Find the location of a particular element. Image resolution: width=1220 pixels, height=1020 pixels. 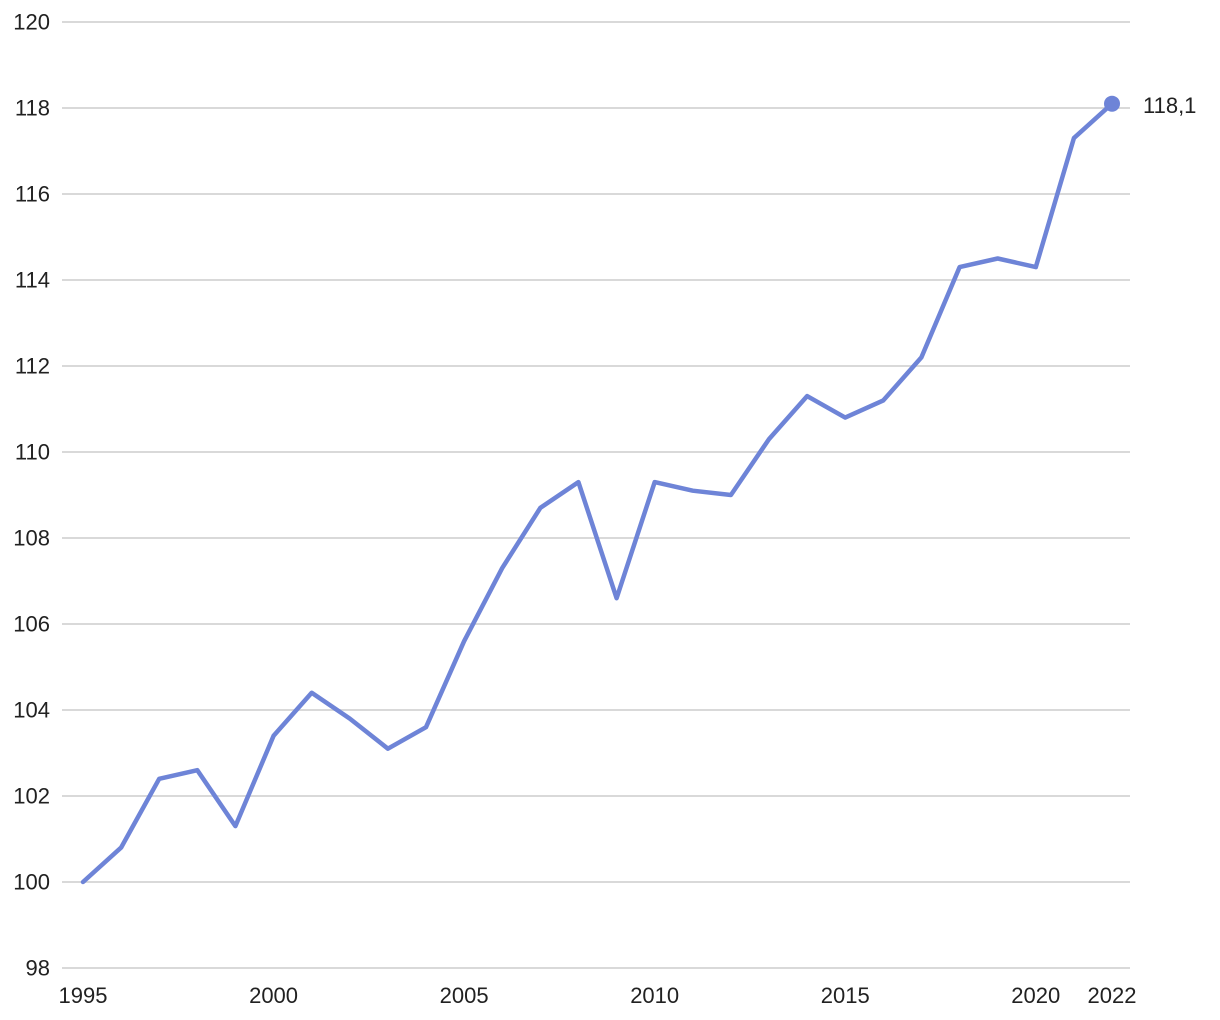

series-end-dot is located at coordinates (1112, 103).